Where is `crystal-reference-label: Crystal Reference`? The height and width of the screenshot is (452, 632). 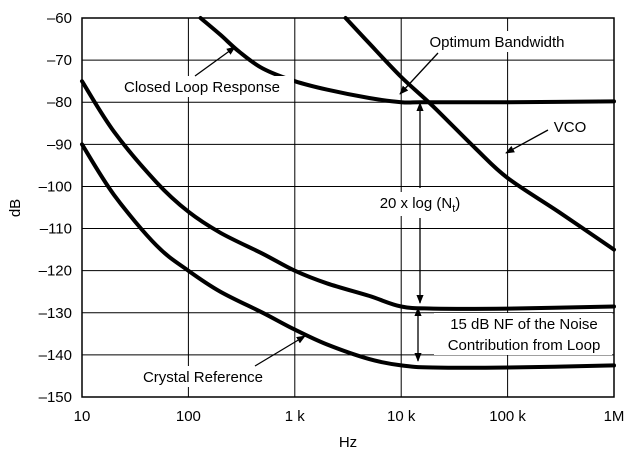 crystal-reference-label: Crystal Reference is located at coordinates (203, 377).